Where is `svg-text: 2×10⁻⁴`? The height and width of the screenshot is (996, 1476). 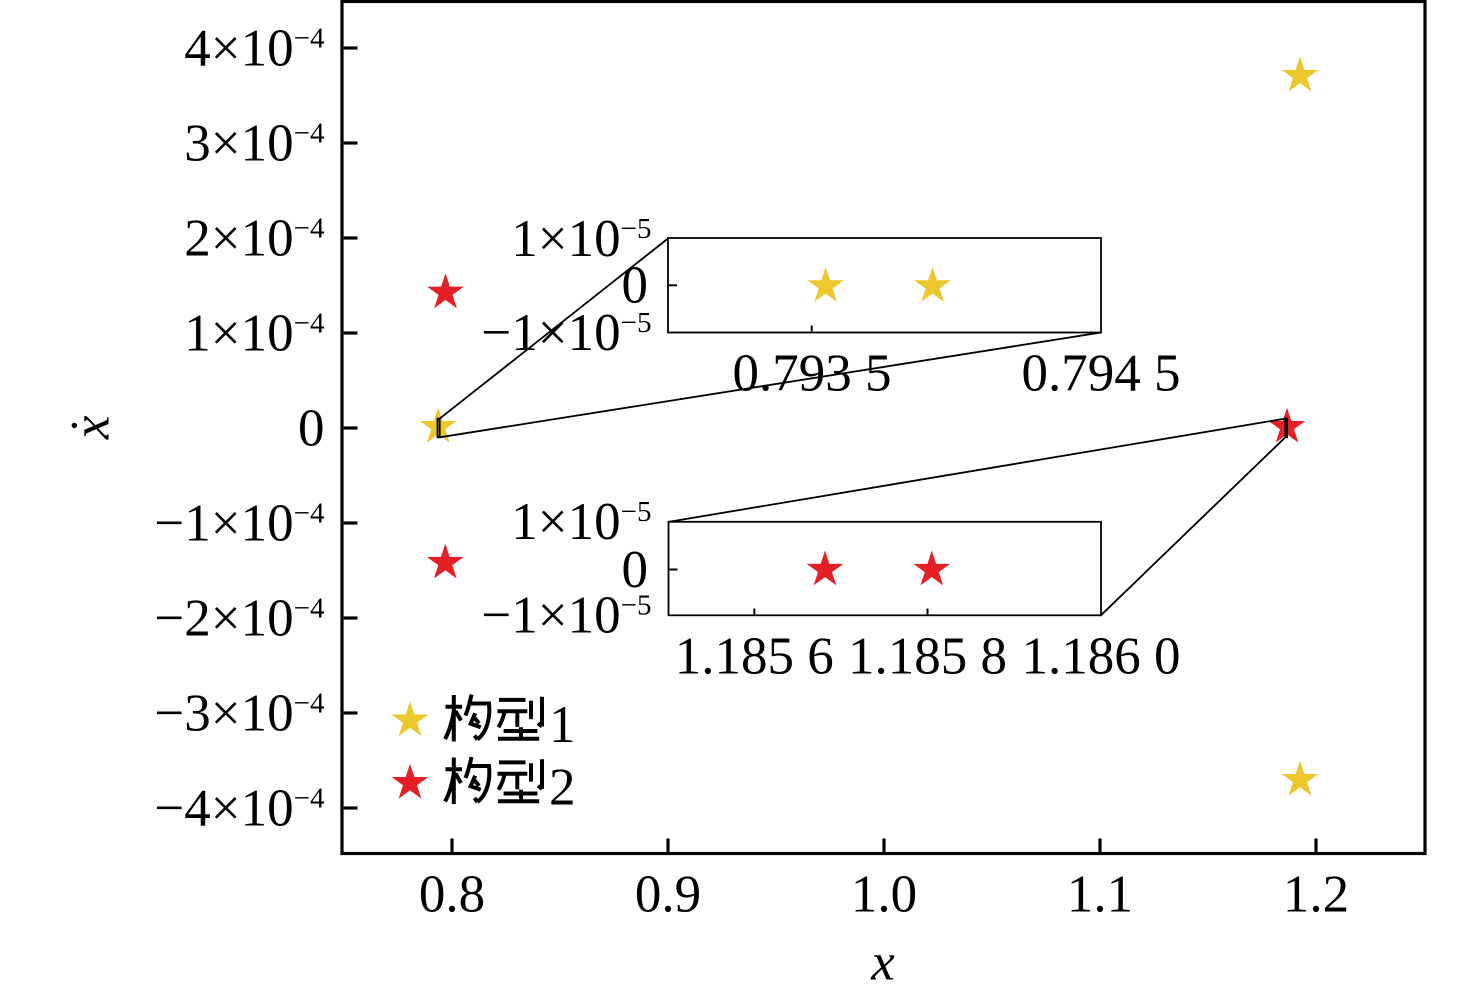
svg-text: 2×10⁻⁴ is located at coordinates (254, 238).